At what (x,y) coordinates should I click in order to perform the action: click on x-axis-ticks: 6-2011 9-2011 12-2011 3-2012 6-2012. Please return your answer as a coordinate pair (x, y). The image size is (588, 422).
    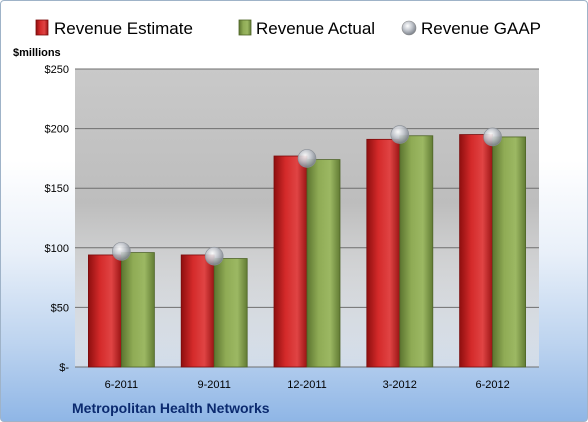
    Looking at the image, I should click on (307, 385).